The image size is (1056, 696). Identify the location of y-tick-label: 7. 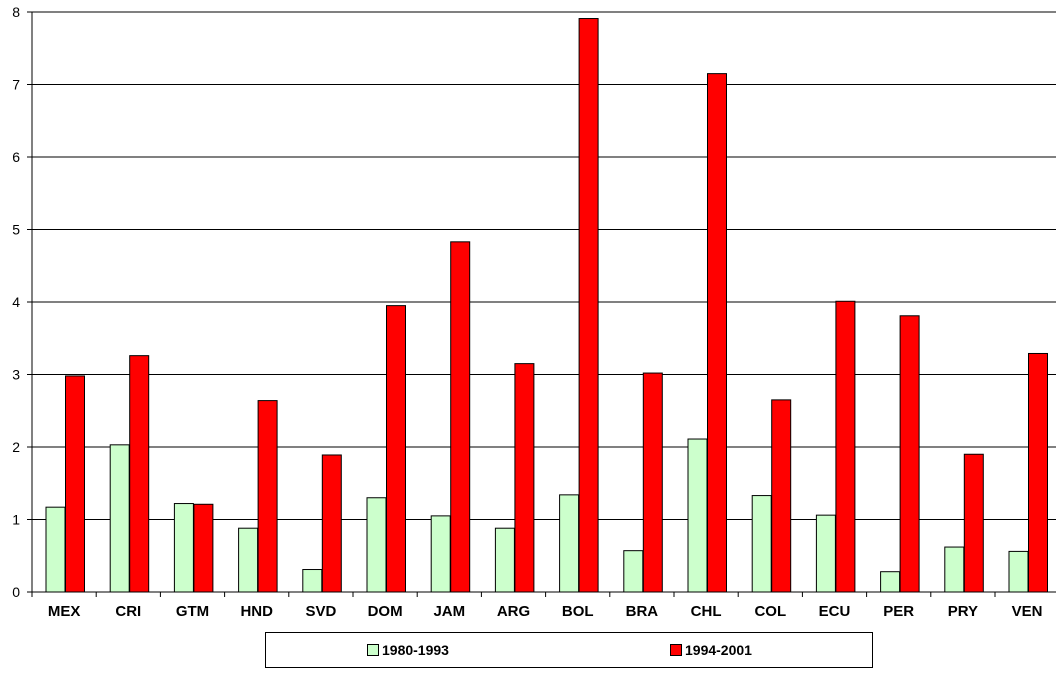
(16, 85).